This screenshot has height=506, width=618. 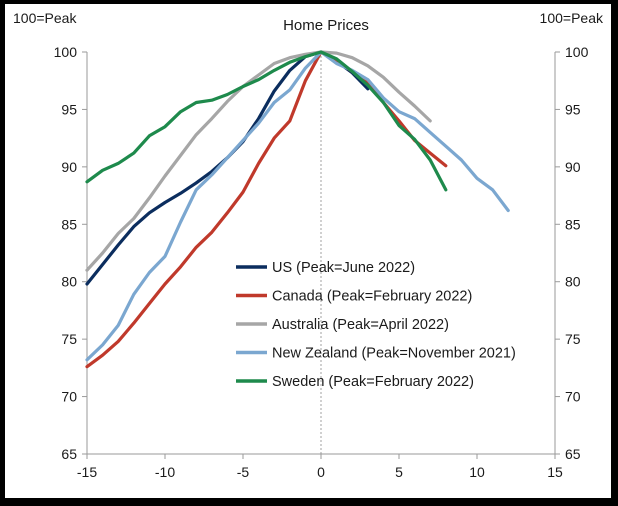 I want to click on x-tick-label: 10, so click(x=477, y=472).